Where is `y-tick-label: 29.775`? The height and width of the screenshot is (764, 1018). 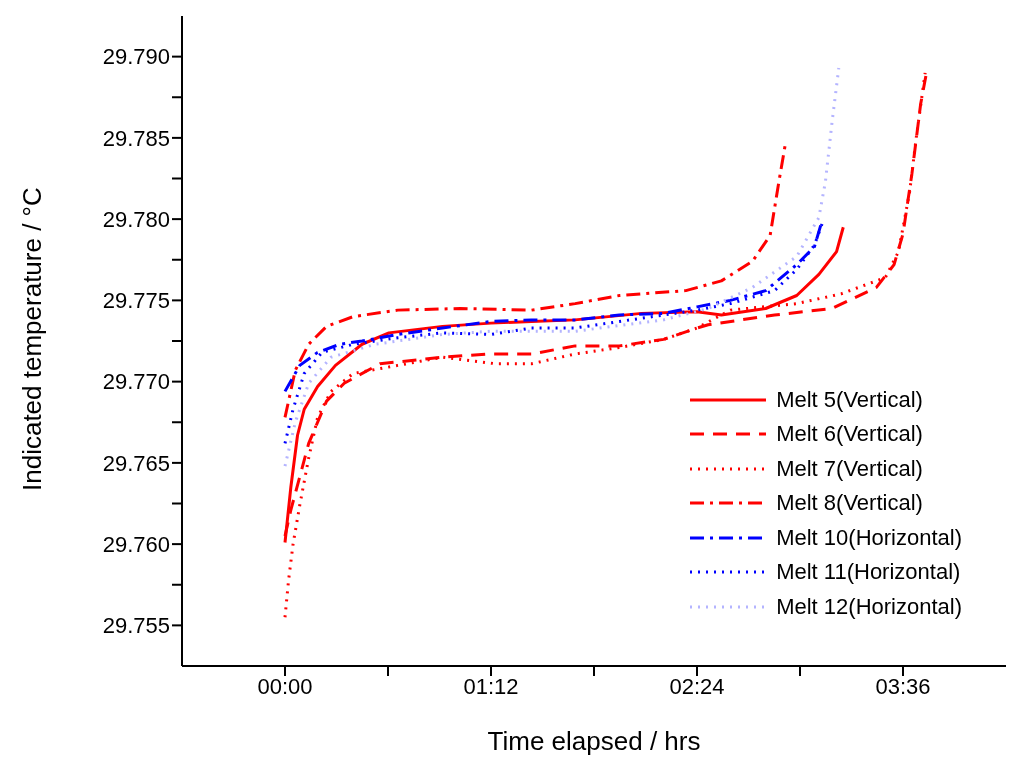 y-tick-label: 29.775 is located at coordinates (136, 301).